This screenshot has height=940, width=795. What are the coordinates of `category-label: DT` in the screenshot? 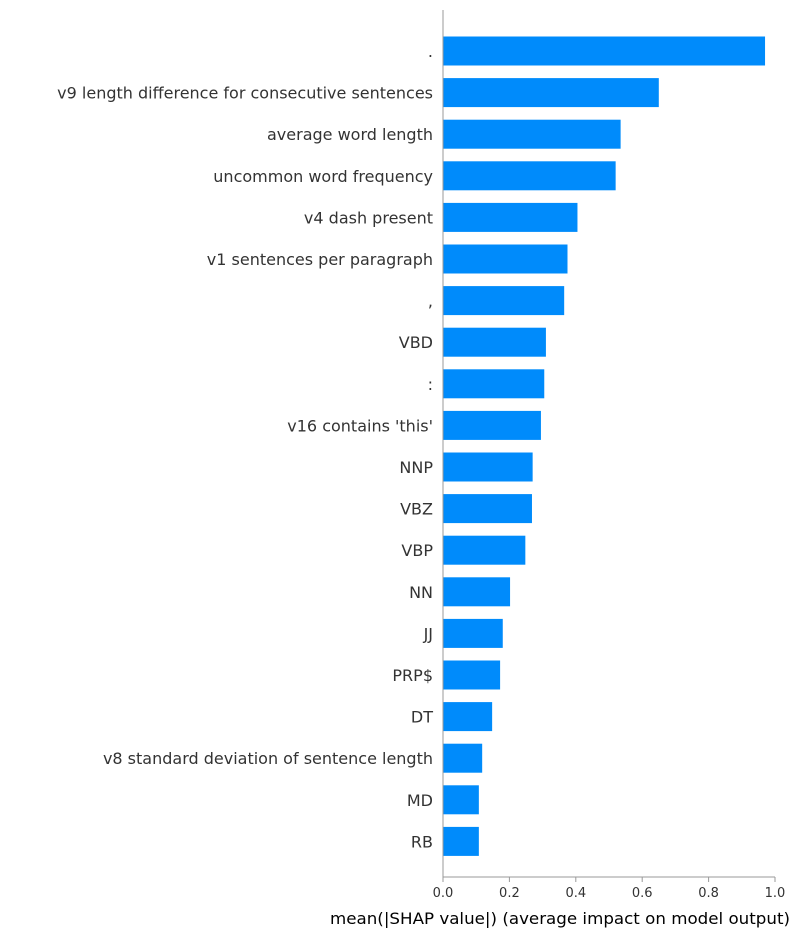 It's located at (422, 717).